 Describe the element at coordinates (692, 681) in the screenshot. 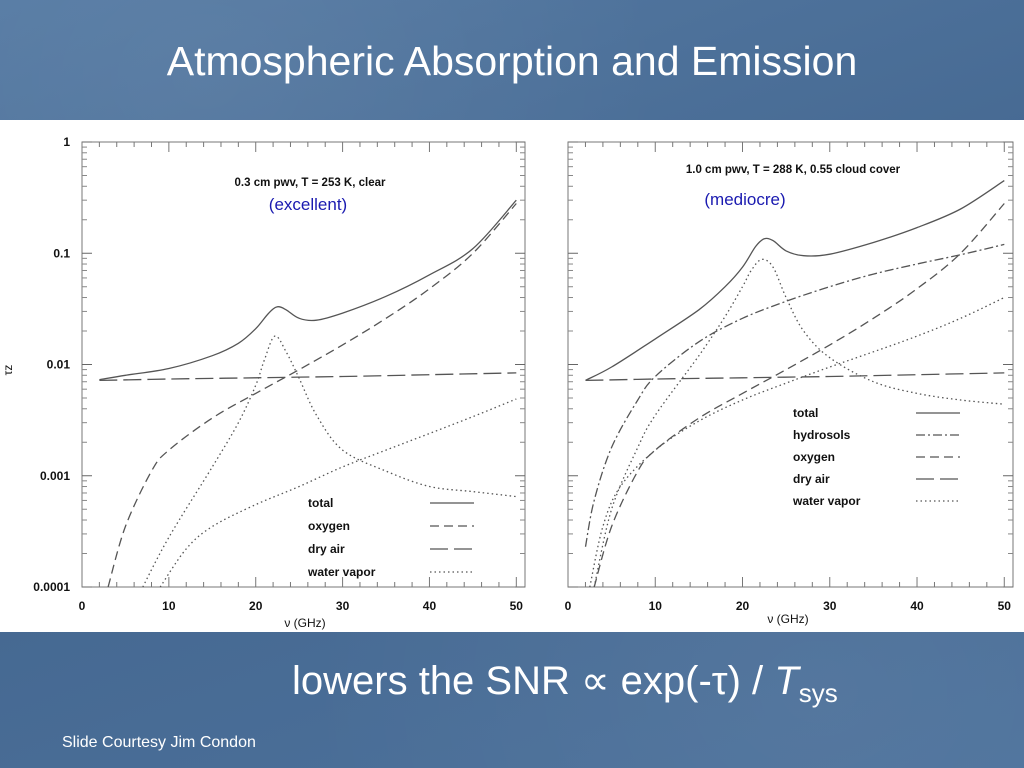

I see `formula-expression: exp(-τ) /` at that location.